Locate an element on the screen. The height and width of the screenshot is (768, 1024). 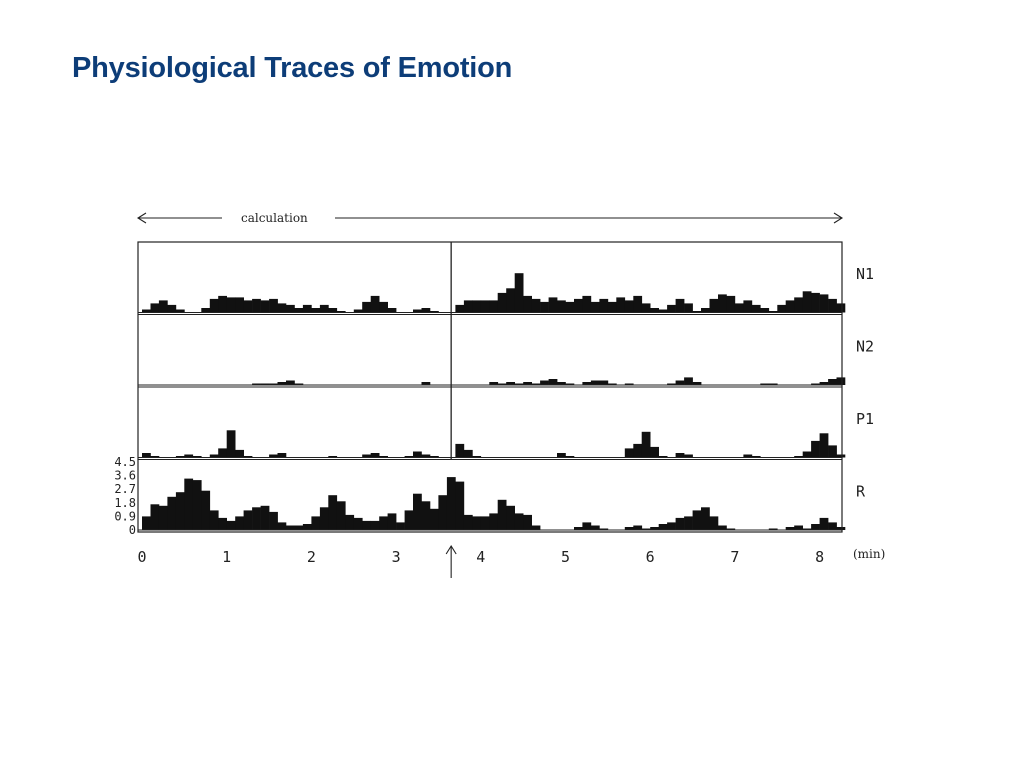
series-n2 is located at coordinates (549, 381).